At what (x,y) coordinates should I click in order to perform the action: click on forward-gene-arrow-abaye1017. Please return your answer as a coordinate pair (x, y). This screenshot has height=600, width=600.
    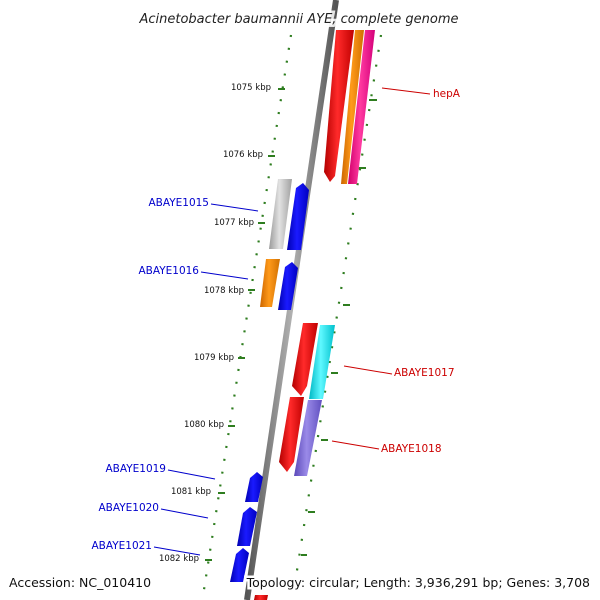
    Looking at the image, I should click on (305, 359).